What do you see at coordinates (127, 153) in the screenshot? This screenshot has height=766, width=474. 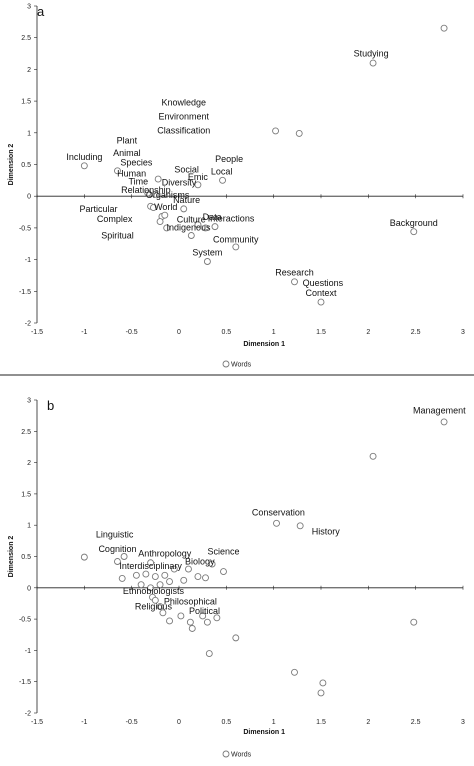 I see `word-label: Animal` at bounding box center [127, 153].